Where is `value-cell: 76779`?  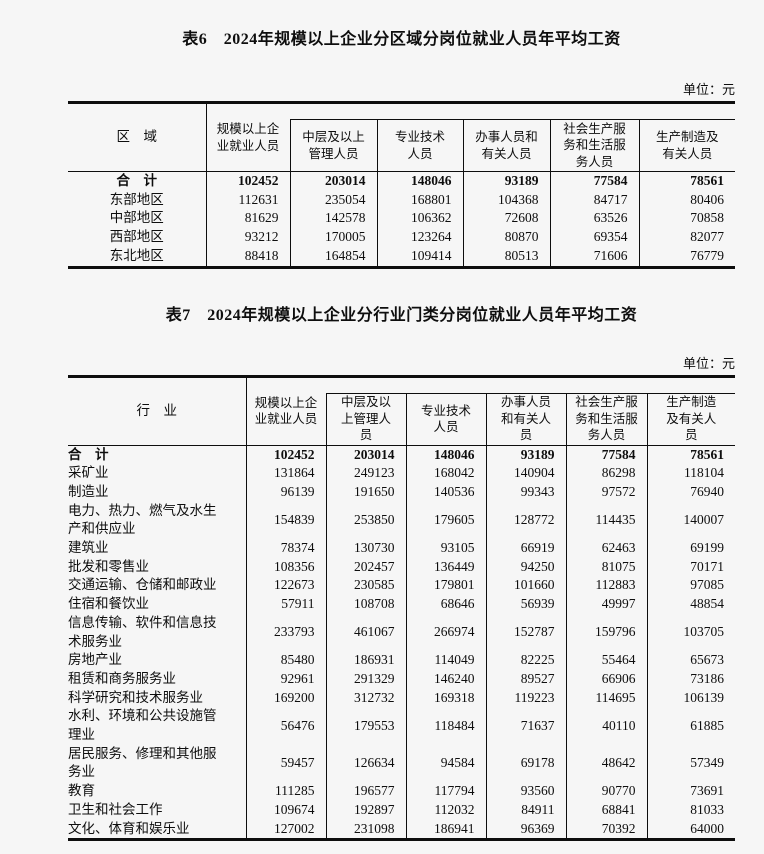 value-cell: 76779 is located at coordinates (686, 257).